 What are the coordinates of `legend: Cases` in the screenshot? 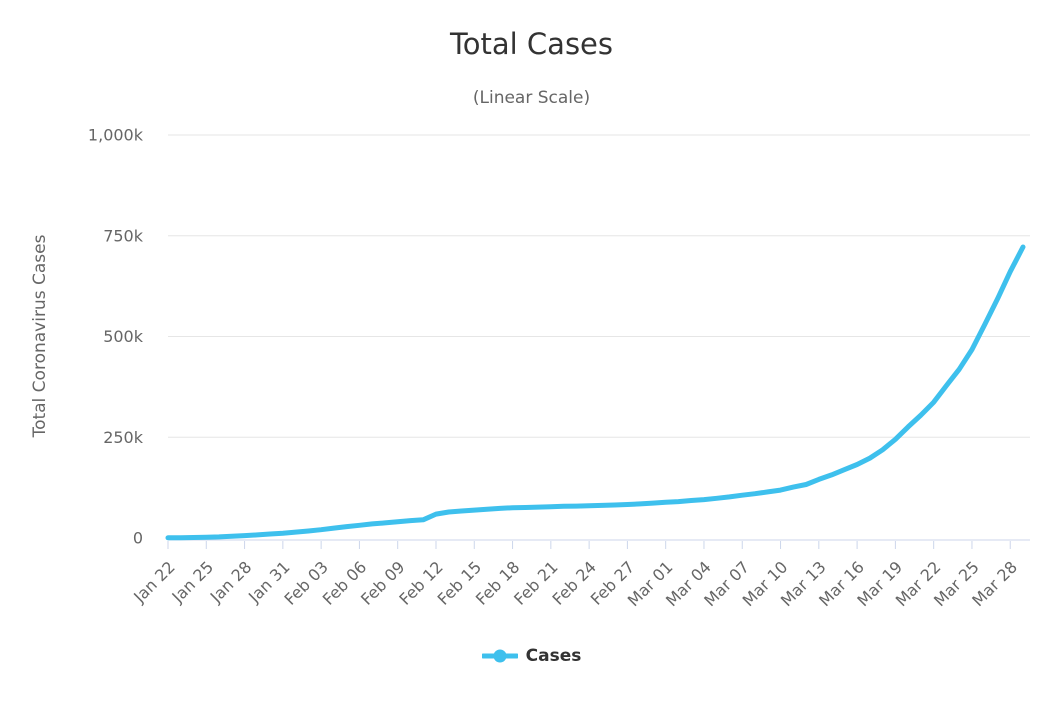 It's located at (531, 656).